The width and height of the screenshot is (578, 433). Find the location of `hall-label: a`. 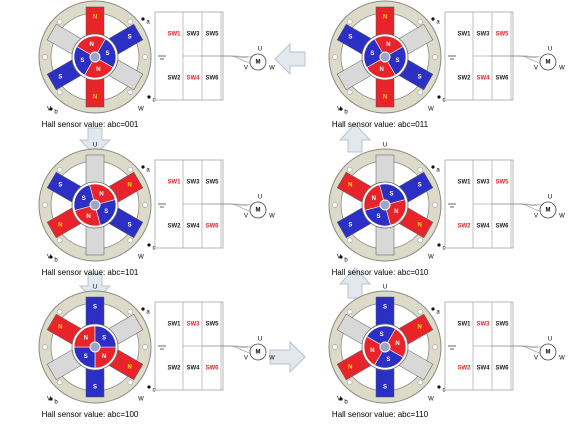

hall-label: a is located at coordinates (438, 313).